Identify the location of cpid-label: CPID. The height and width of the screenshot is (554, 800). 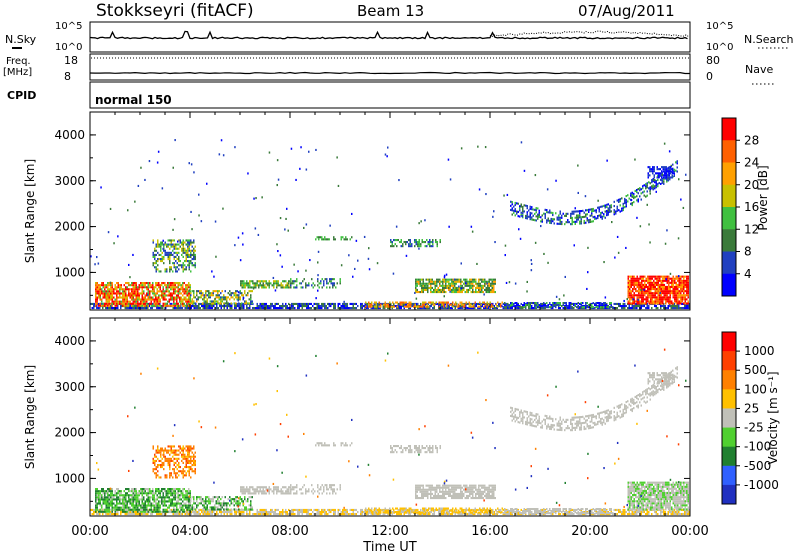
(21, 95).